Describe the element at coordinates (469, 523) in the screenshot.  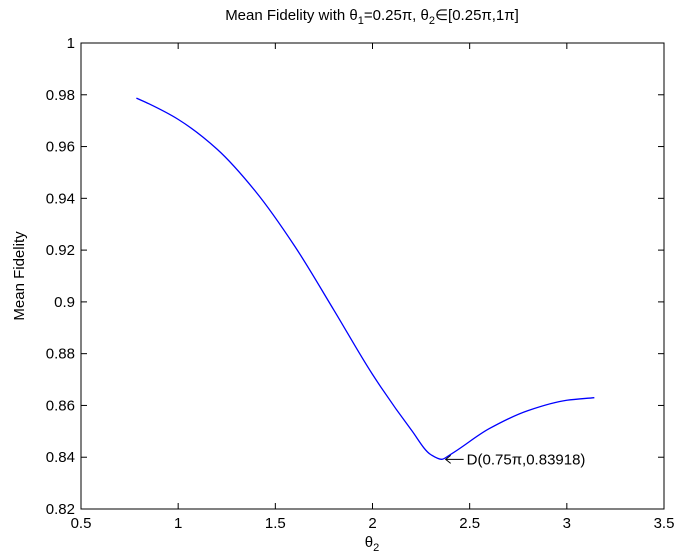
I see `x-tick-label: 2.5` at that location.